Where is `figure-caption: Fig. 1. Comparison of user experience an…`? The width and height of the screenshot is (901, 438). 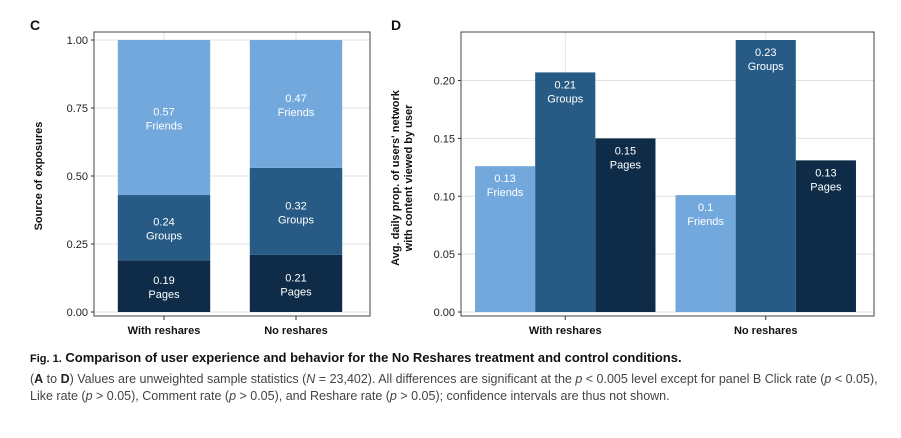
figure-caption: Fig. 1. Comparison of user experience an… is located at coordinates (455, 377).